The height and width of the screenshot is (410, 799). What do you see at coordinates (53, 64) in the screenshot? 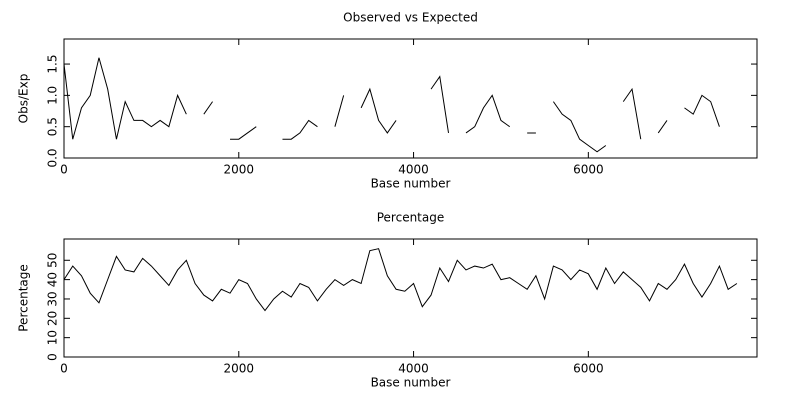
I see `y-tick-label: 1.5` at bounding box center [53, 64].